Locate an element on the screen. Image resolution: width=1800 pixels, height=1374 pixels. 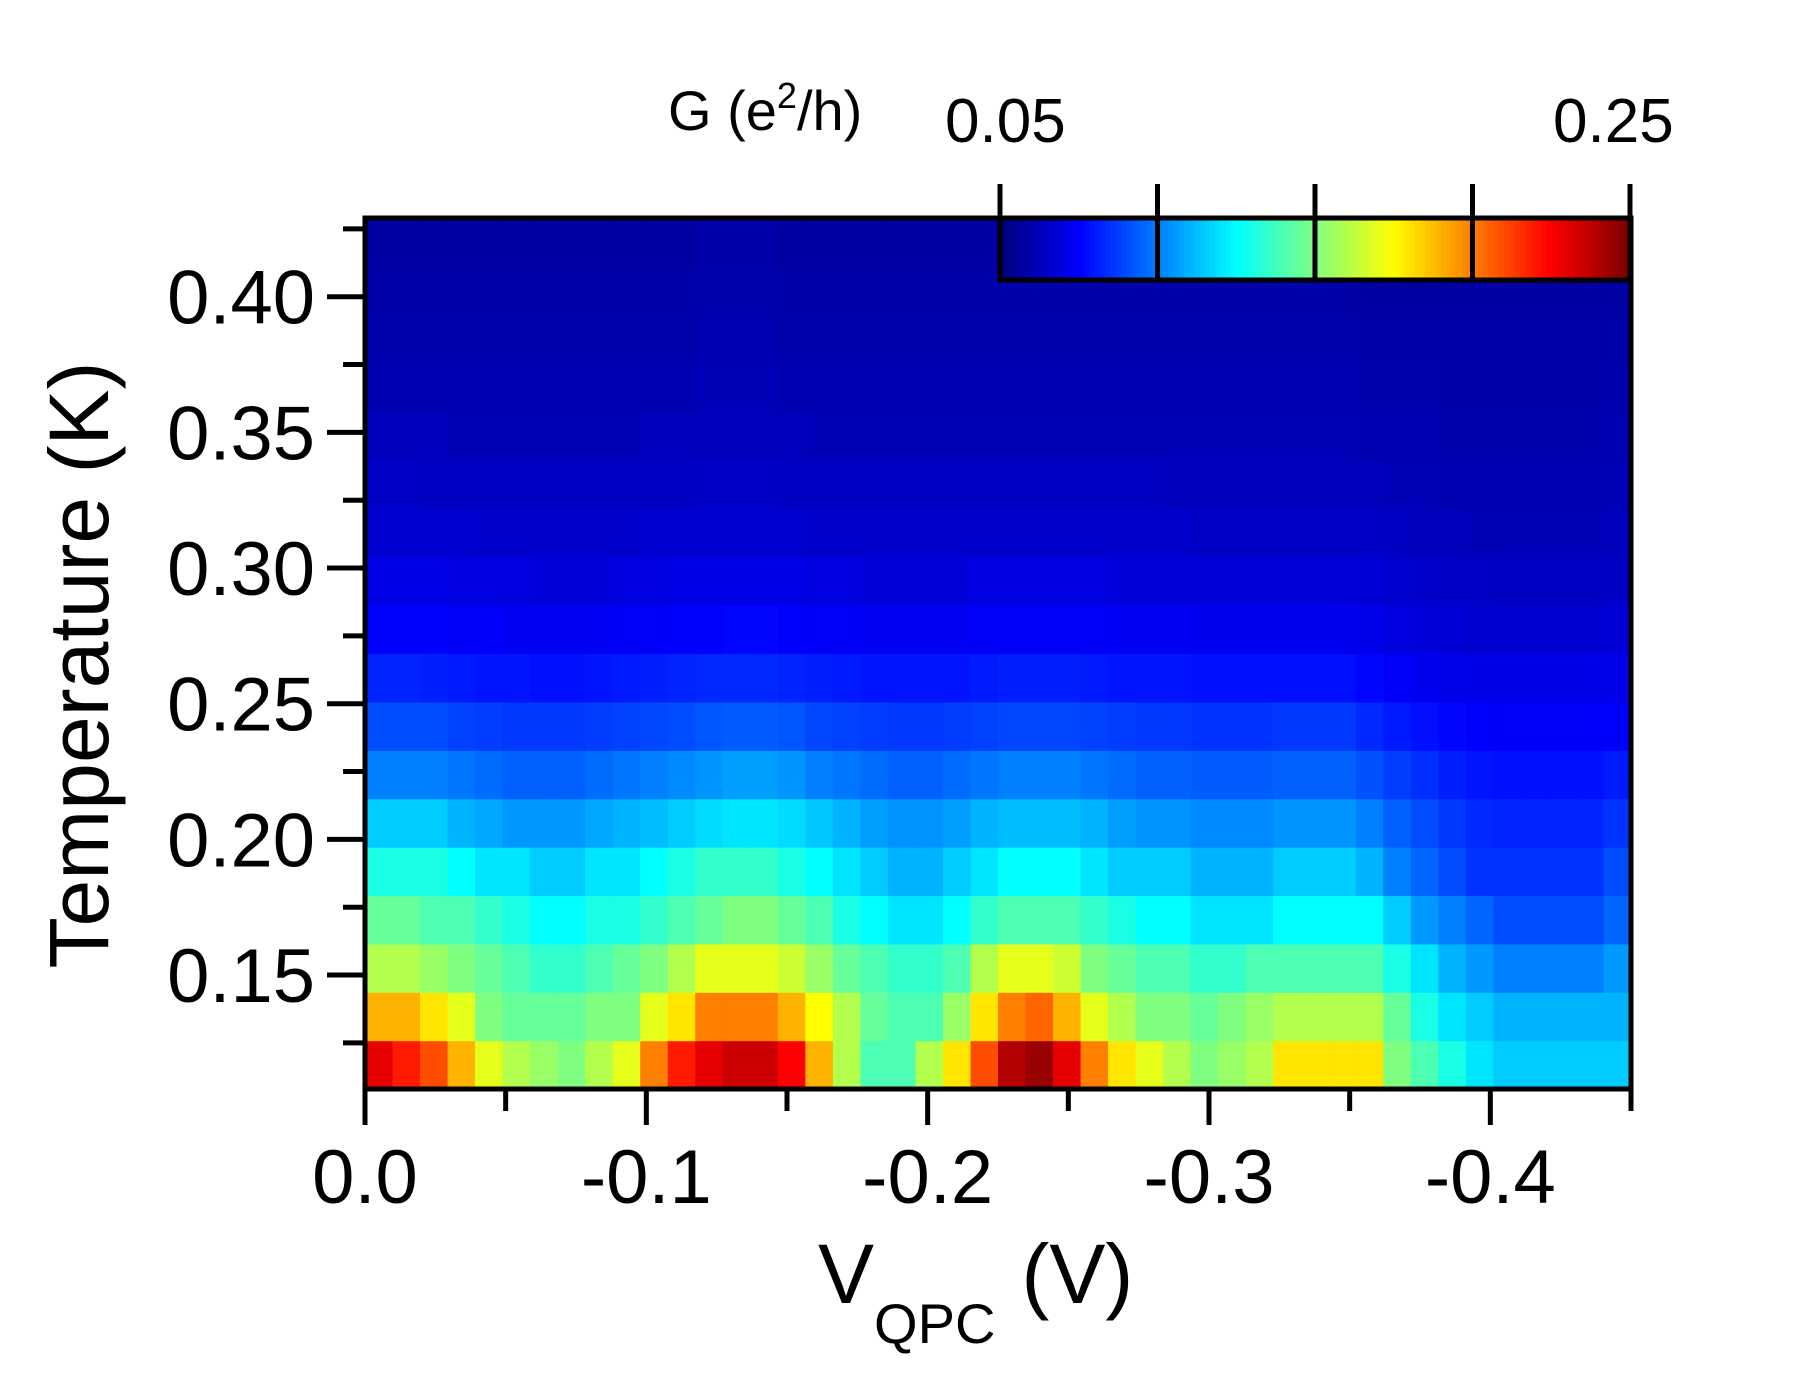
colorbar-max-label: 0.25 is located at coordinates (1613, 121).